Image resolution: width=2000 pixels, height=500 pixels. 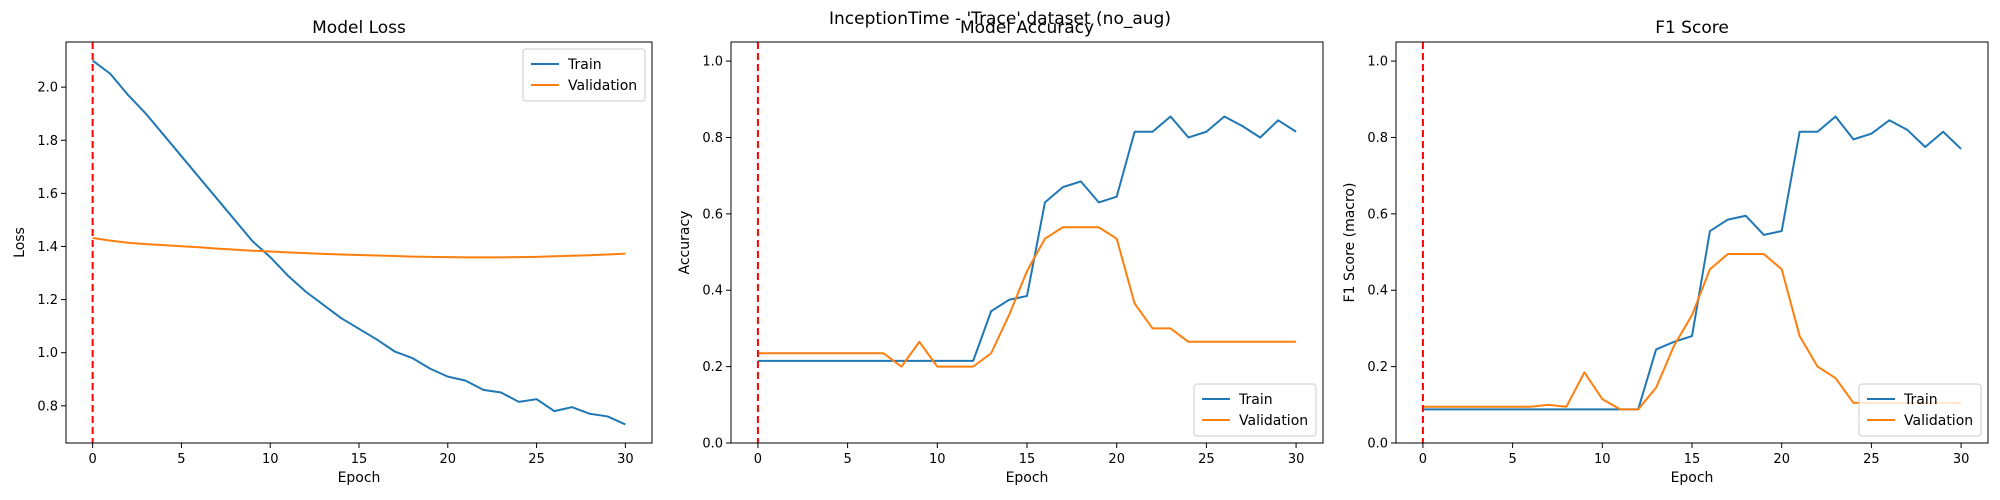 I want to click on y-tick-label: 1.4, so click(x=47, y=247).